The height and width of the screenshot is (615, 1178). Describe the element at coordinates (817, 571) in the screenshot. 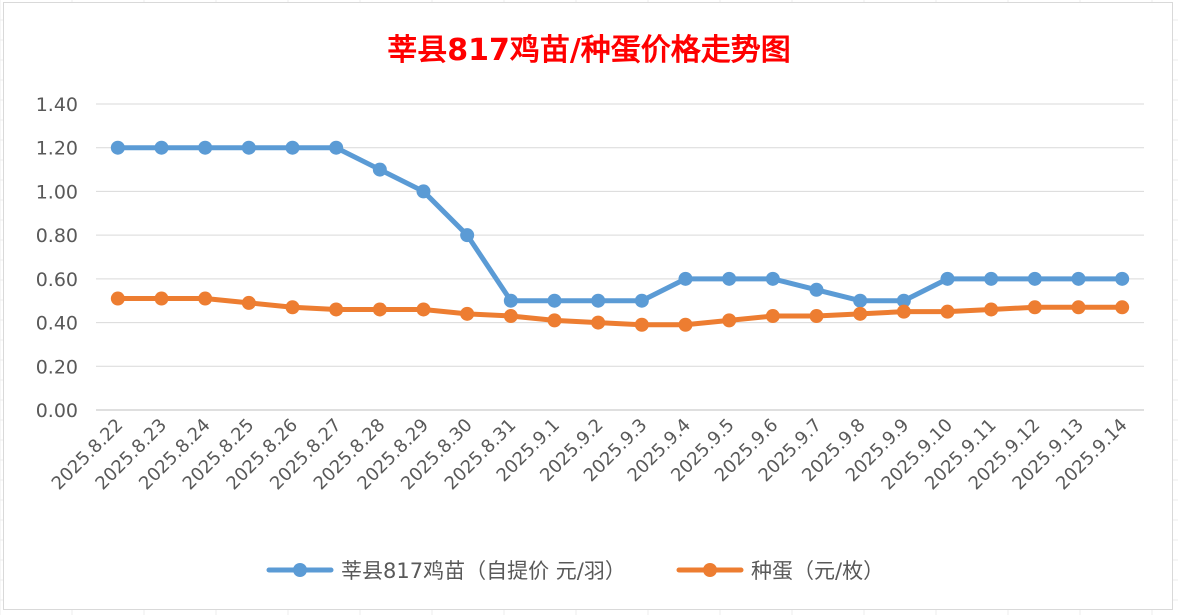

I see `legend-label: 种蛋（元/枚）` at that location.